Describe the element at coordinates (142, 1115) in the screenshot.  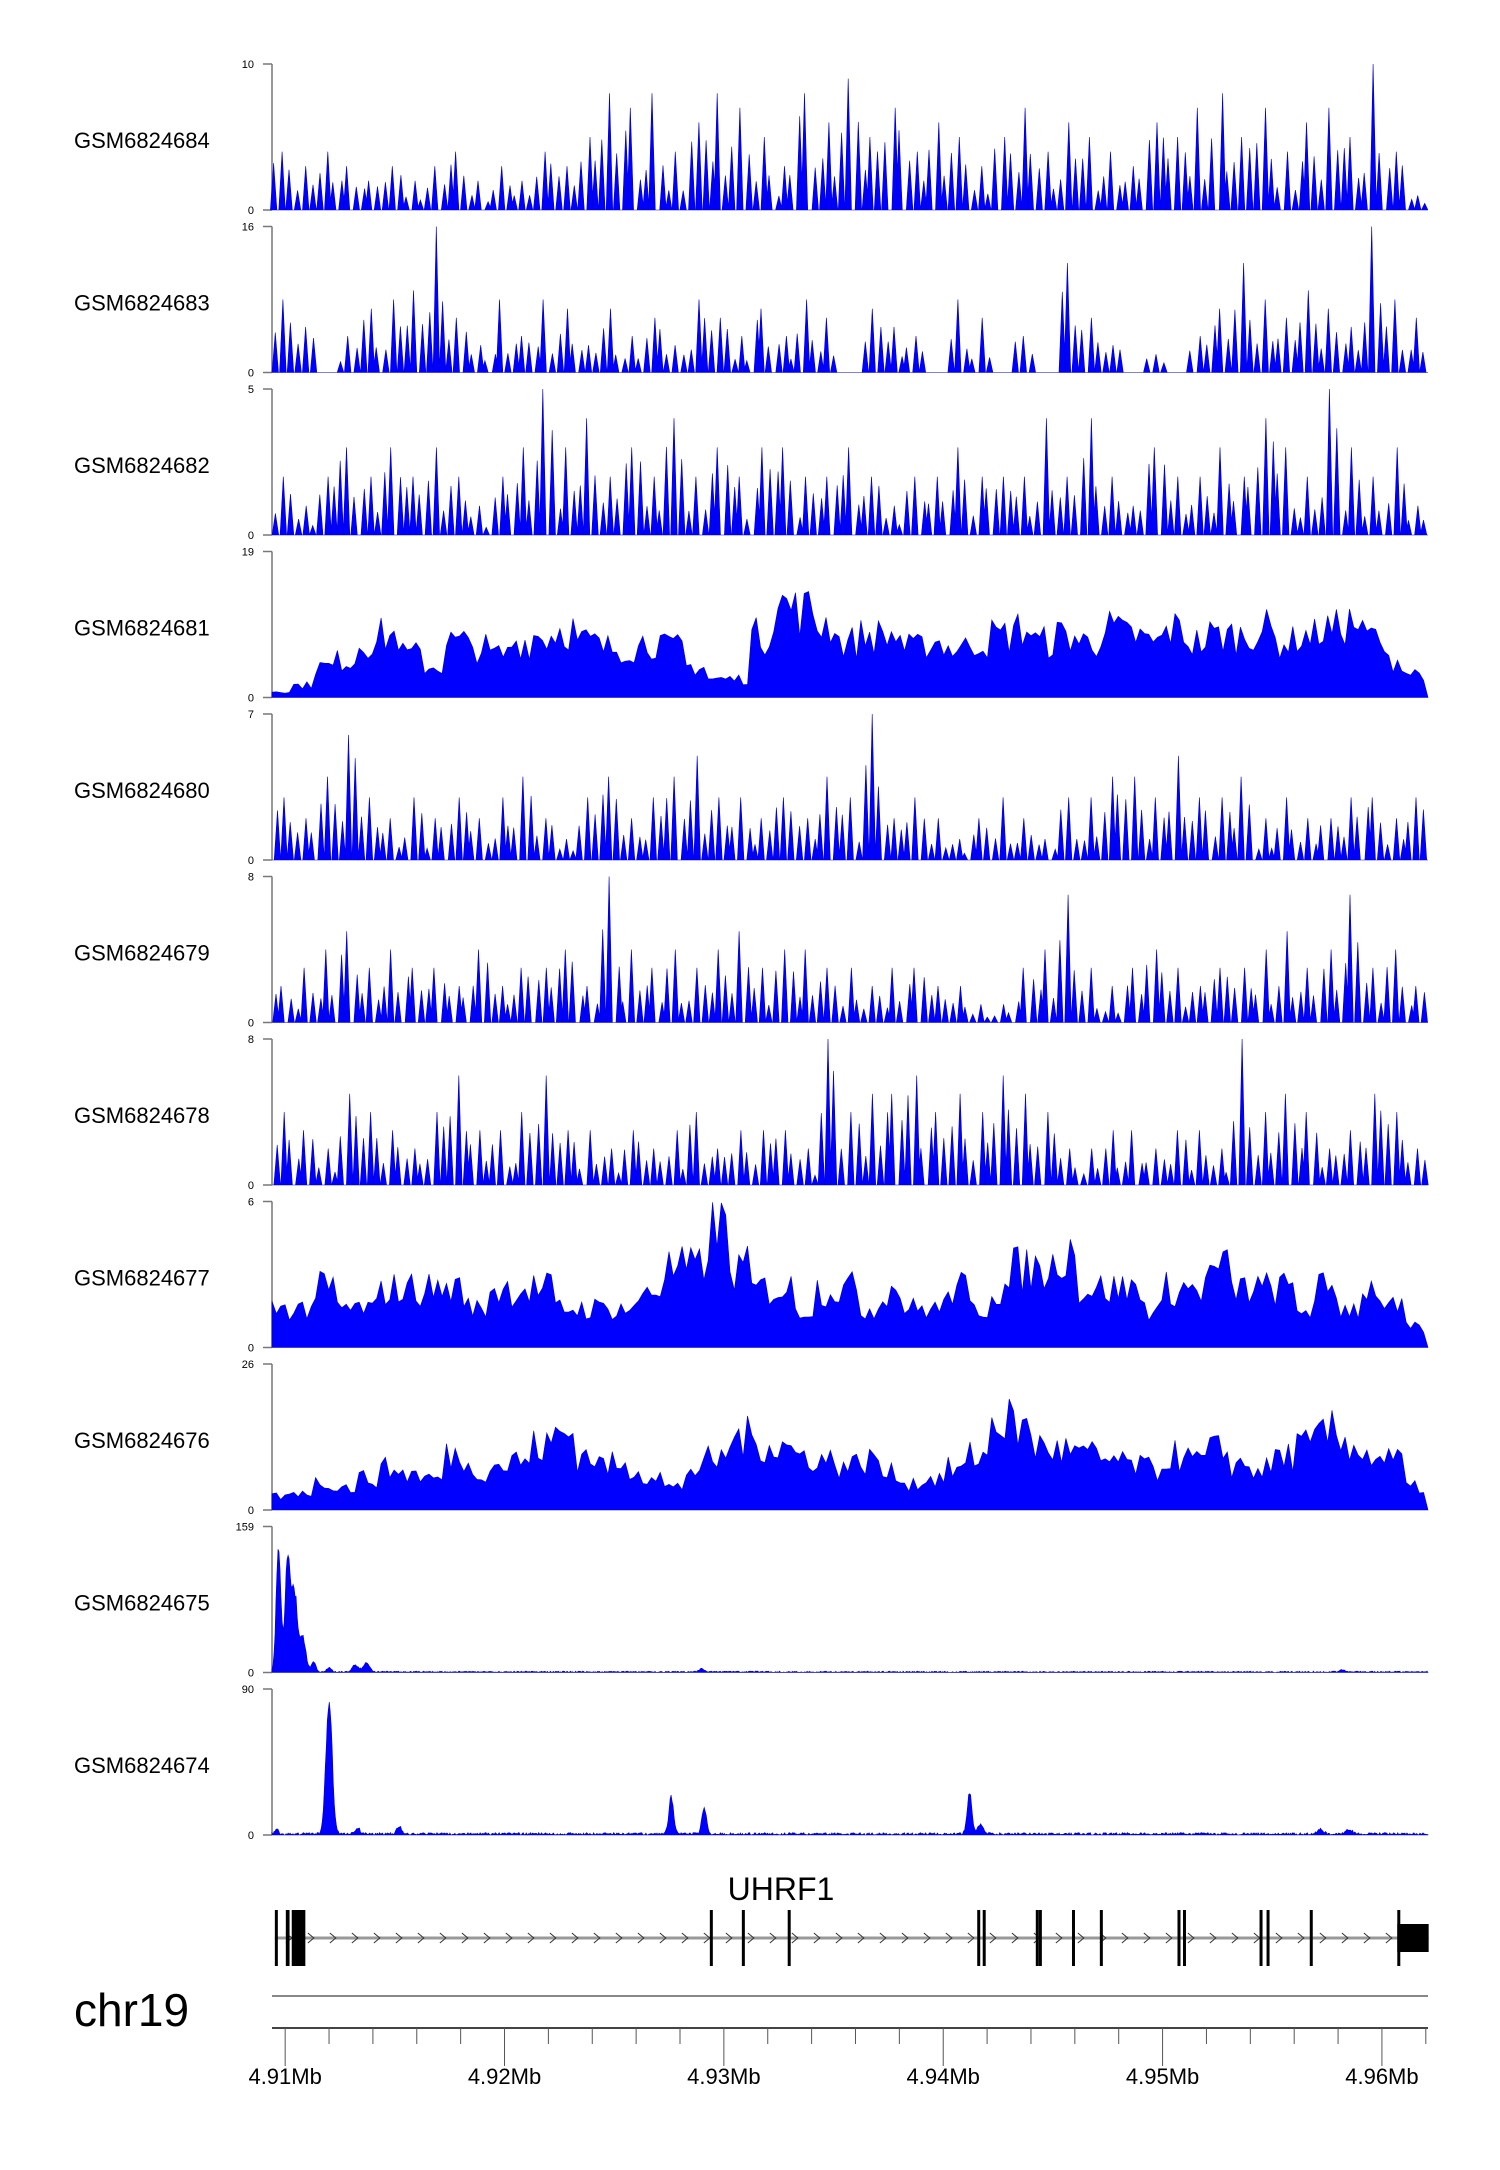
I see `track-label: GSM6824678` at that location.